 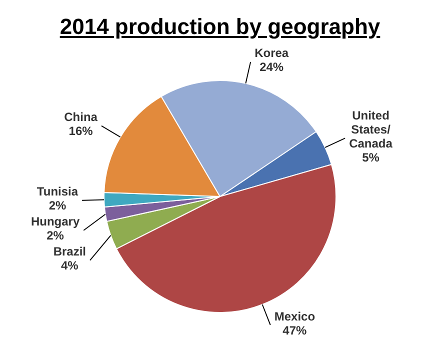 I want to click on slice-label: Brazil, so click(x=69, y=251).